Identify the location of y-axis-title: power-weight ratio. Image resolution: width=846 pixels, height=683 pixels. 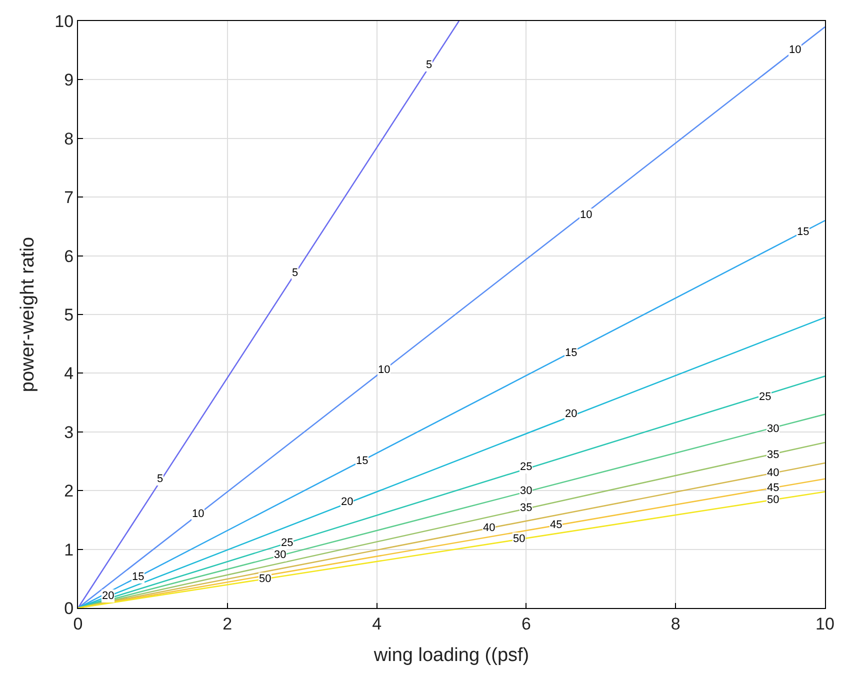
(28, 314).